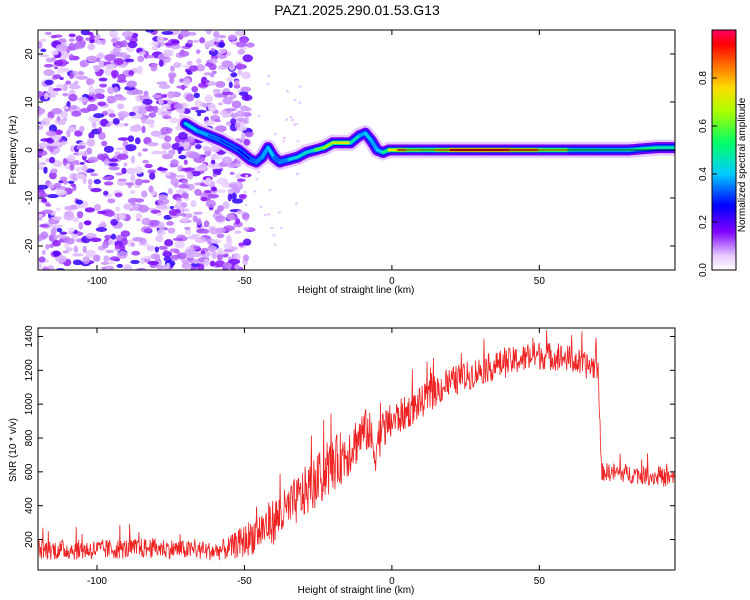 This screenshot has width=750, height=600. What do you see at coordinates (717, 153) in the screenshot?
I see `colorbar-axes: 0.0 0.2 0.4 0.6 0.8` at bounding box center [717, 153].